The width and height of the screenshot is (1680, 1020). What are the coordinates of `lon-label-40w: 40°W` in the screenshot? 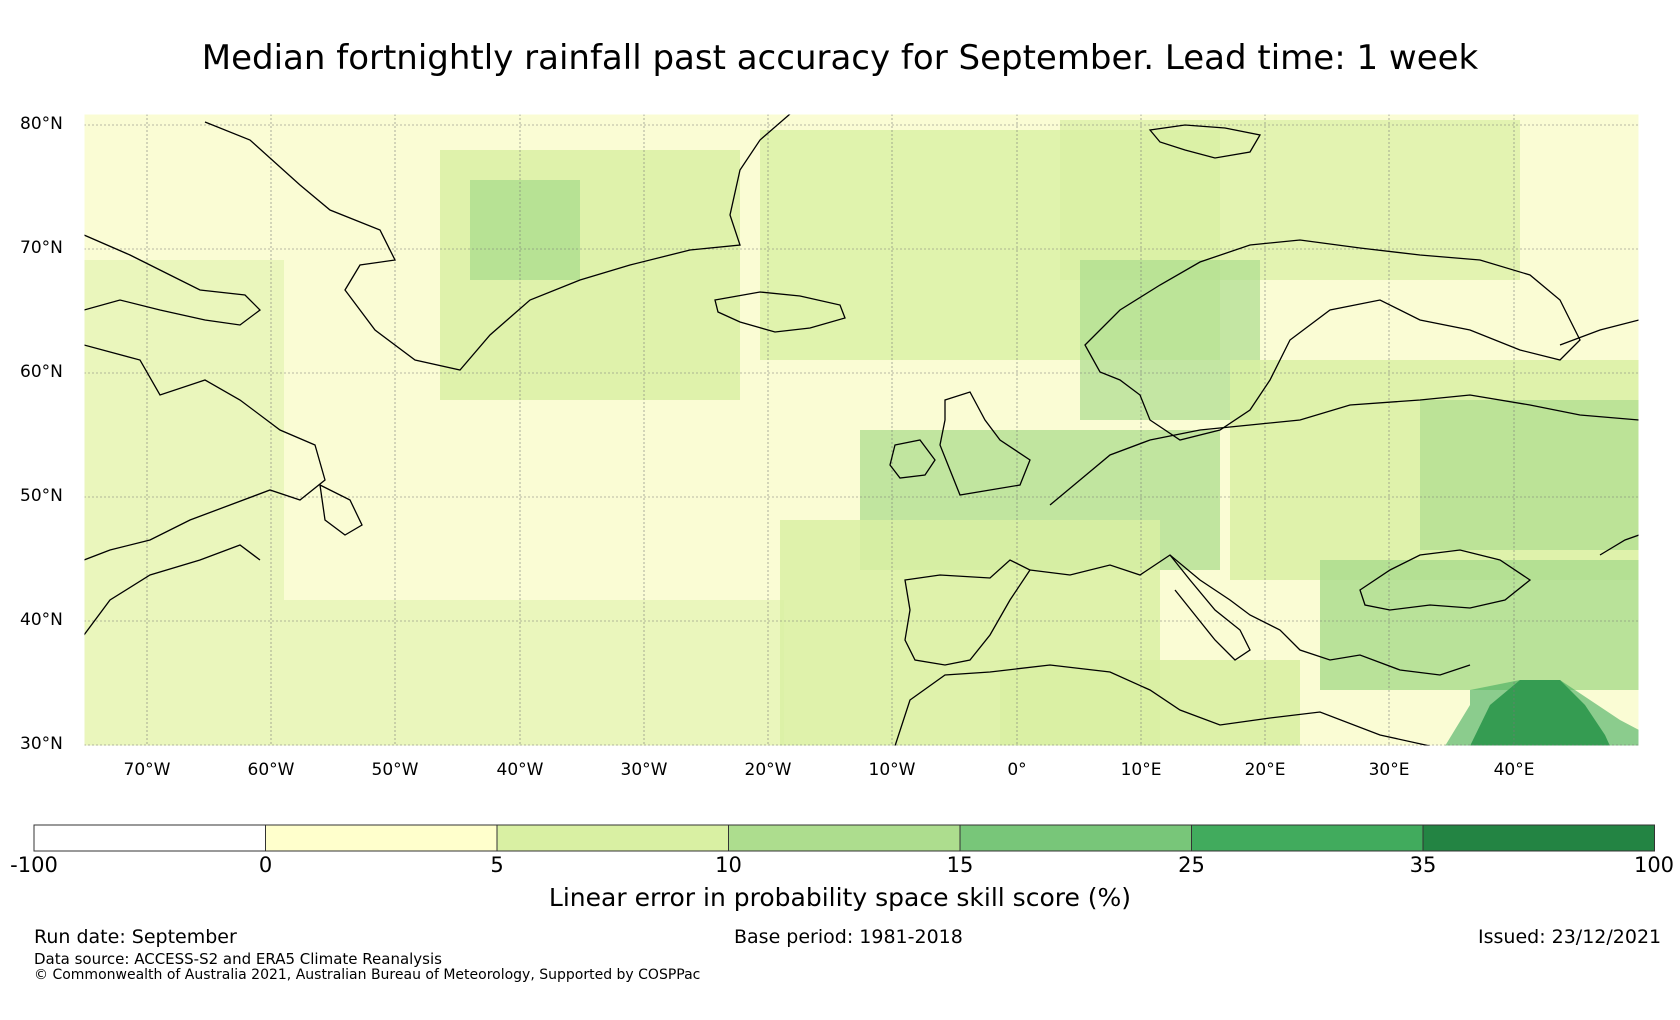 It's located at (520, 770).